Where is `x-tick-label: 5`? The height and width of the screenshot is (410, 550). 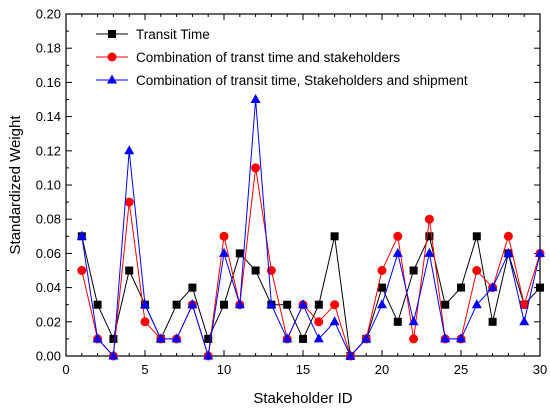
x-tick-label: 5 is located at coordinates (144, 369).